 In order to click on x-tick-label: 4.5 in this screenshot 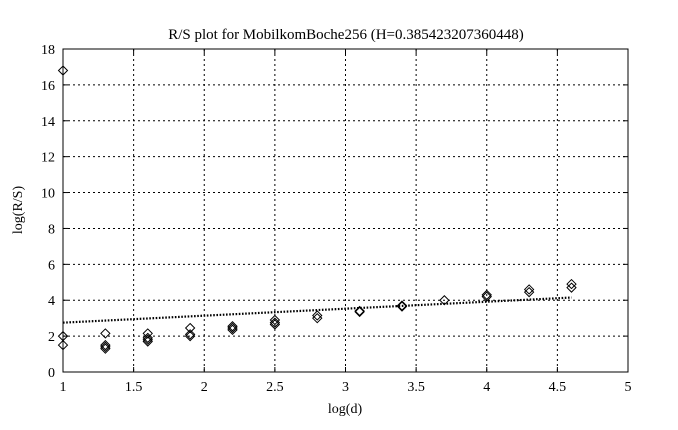, I will do `click(558, 387)`.